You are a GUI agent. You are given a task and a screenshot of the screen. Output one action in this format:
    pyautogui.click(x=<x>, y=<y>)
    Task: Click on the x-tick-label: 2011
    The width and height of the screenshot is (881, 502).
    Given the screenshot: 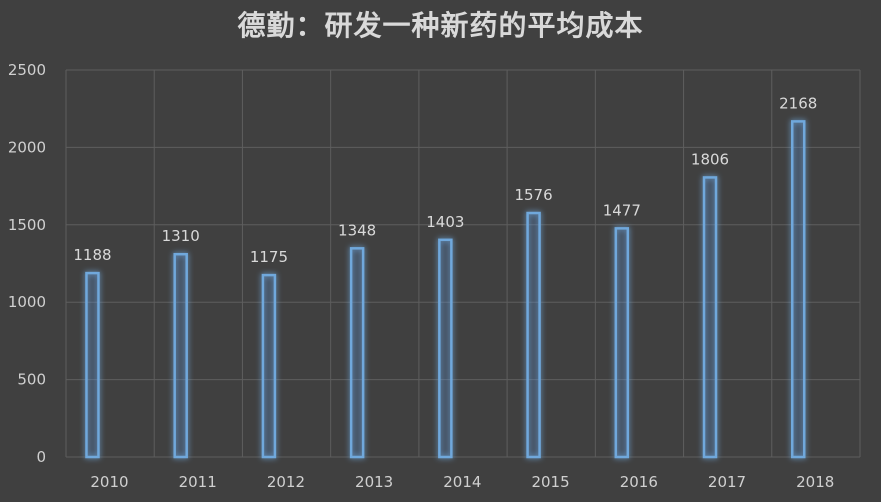 What is the action you would take?
    pyautogui.click(x=198, y=482)
    